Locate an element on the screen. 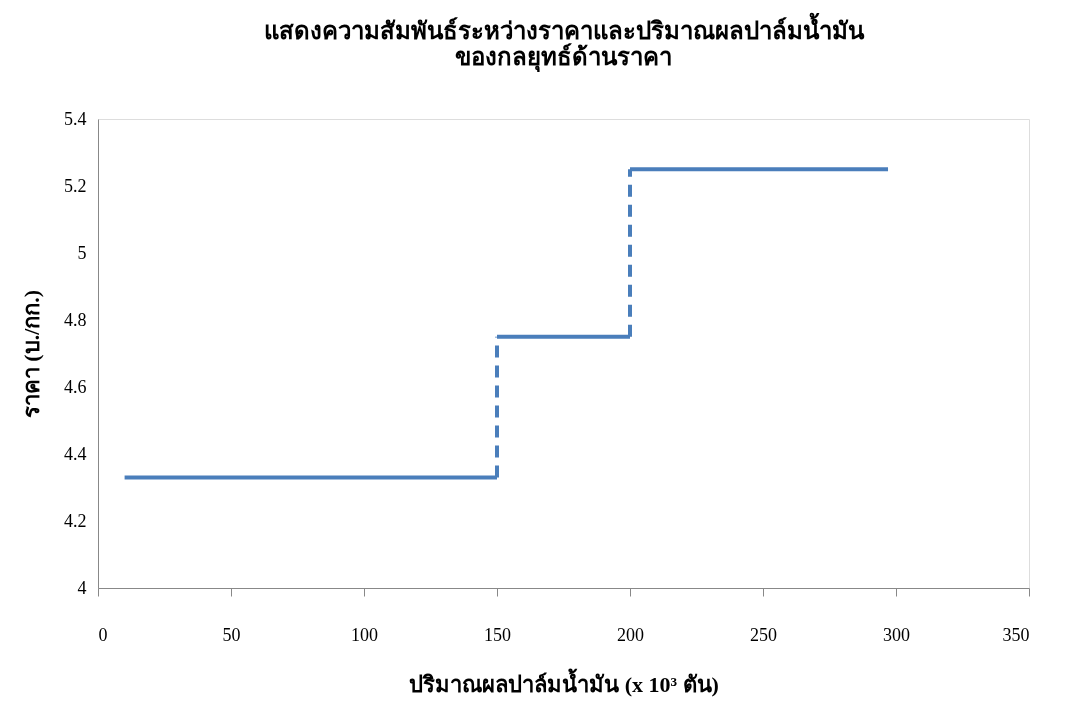 The image size is (1077, 727). x-tick-label: 50 is located at coordinates (231, 634).